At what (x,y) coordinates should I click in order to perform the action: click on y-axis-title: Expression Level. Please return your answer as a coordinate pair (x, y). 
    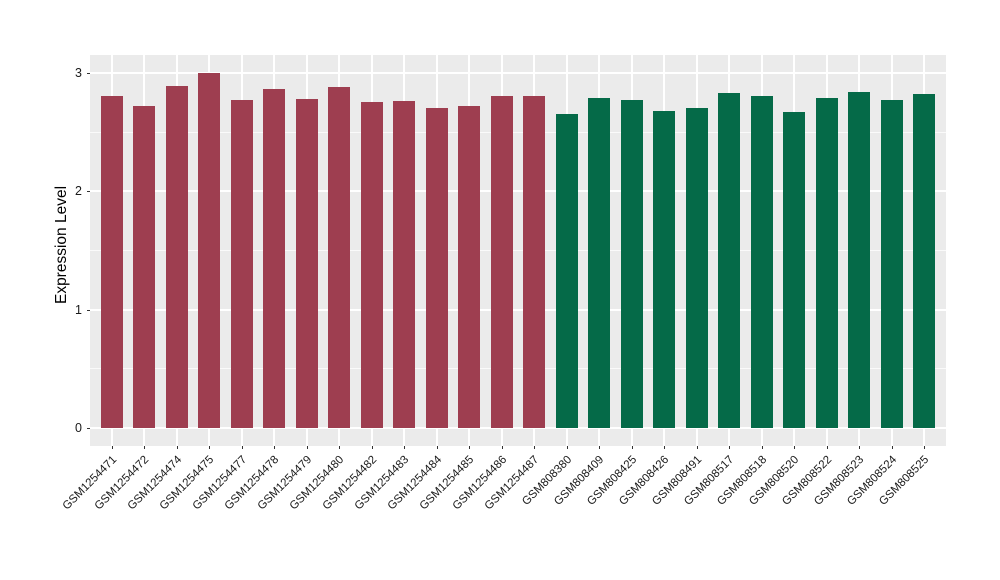
    Looking at the image, I should click on (61, 245).